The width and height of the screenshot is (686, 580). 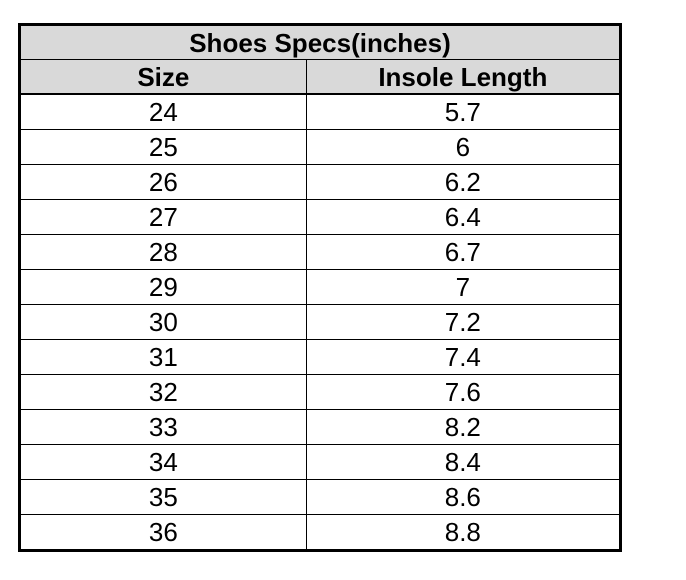 I want to click on table-row: 28 6.7, so click(x=320, y=252).